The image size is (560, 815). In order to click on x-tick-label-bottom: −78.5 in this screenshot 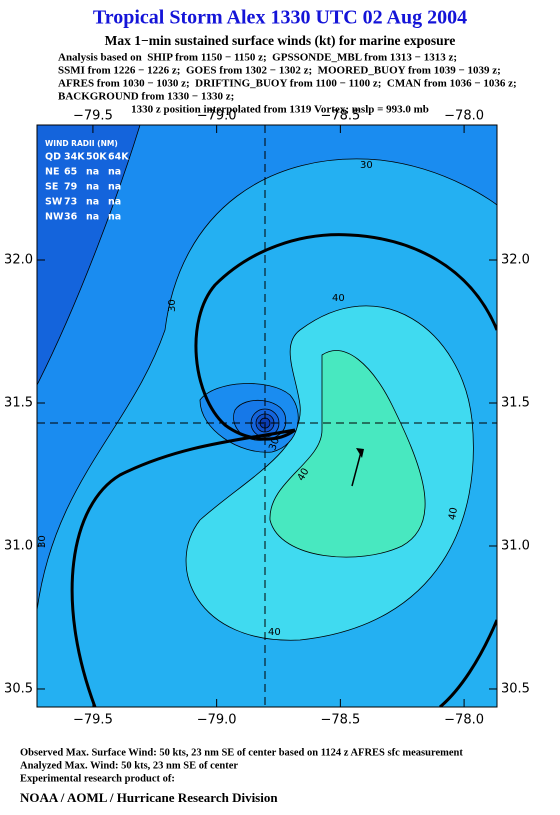, I will do `click(340, 720)`.